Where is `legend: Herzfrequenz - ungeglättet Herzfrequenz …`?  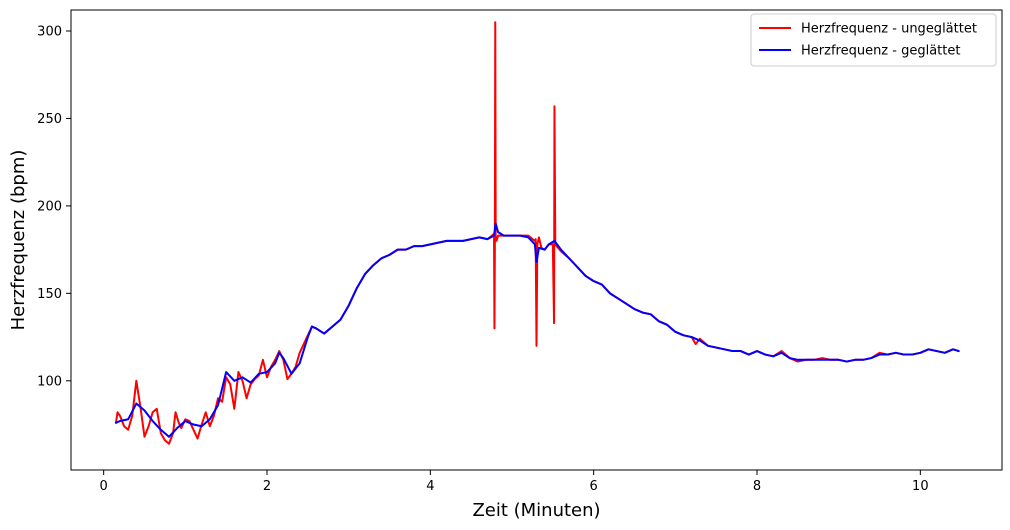 legend: Herzfrequenz - ungeglättet Herzfrequenz … is located at coordinates (873, 40).